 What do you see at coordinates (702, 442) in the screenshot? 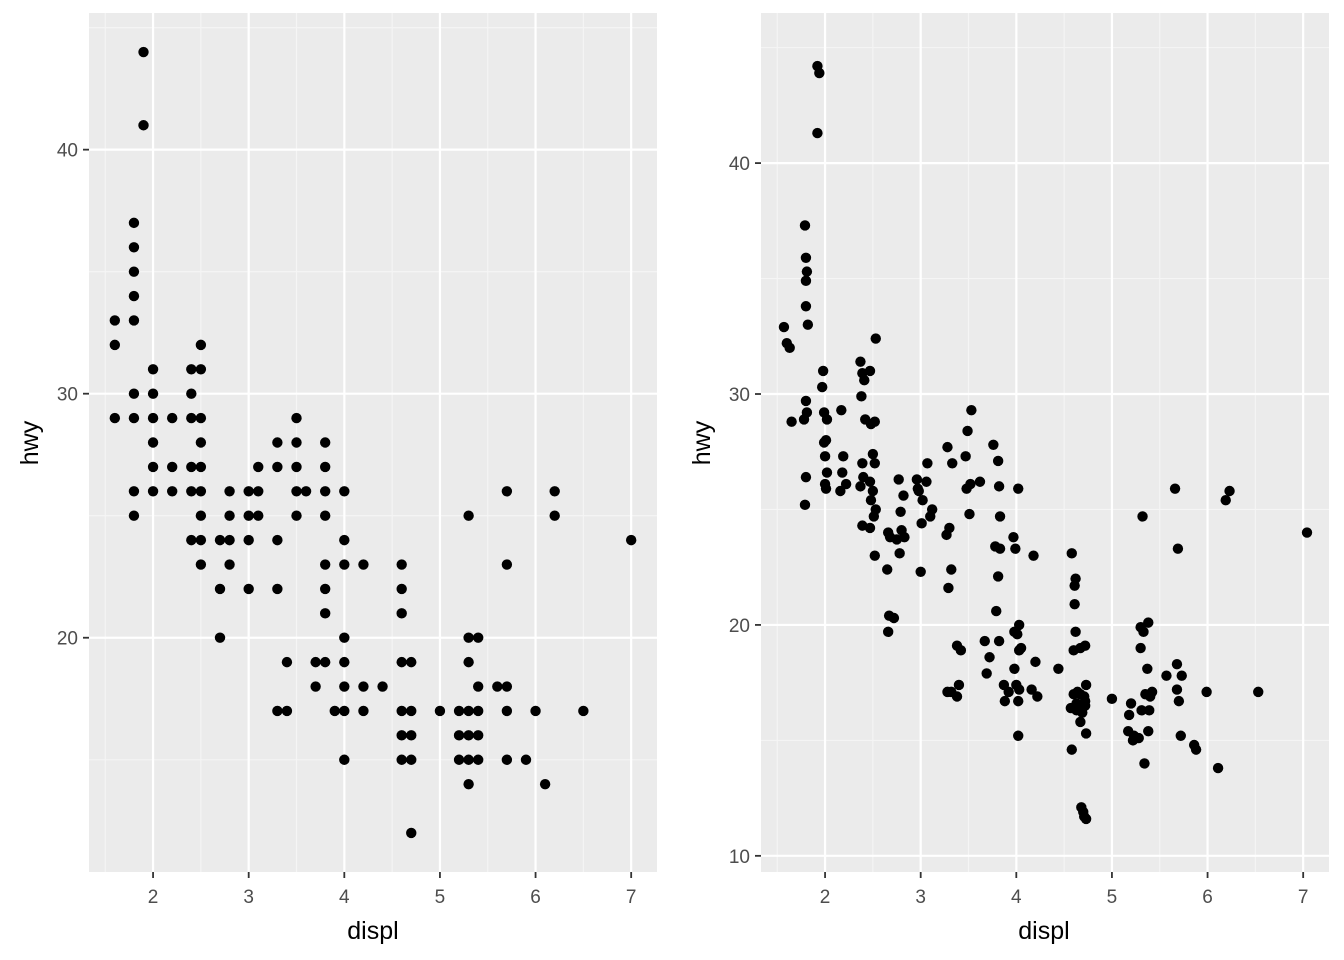
I see `right-y-axis-title: hwy` at bounding box center [702, 442].